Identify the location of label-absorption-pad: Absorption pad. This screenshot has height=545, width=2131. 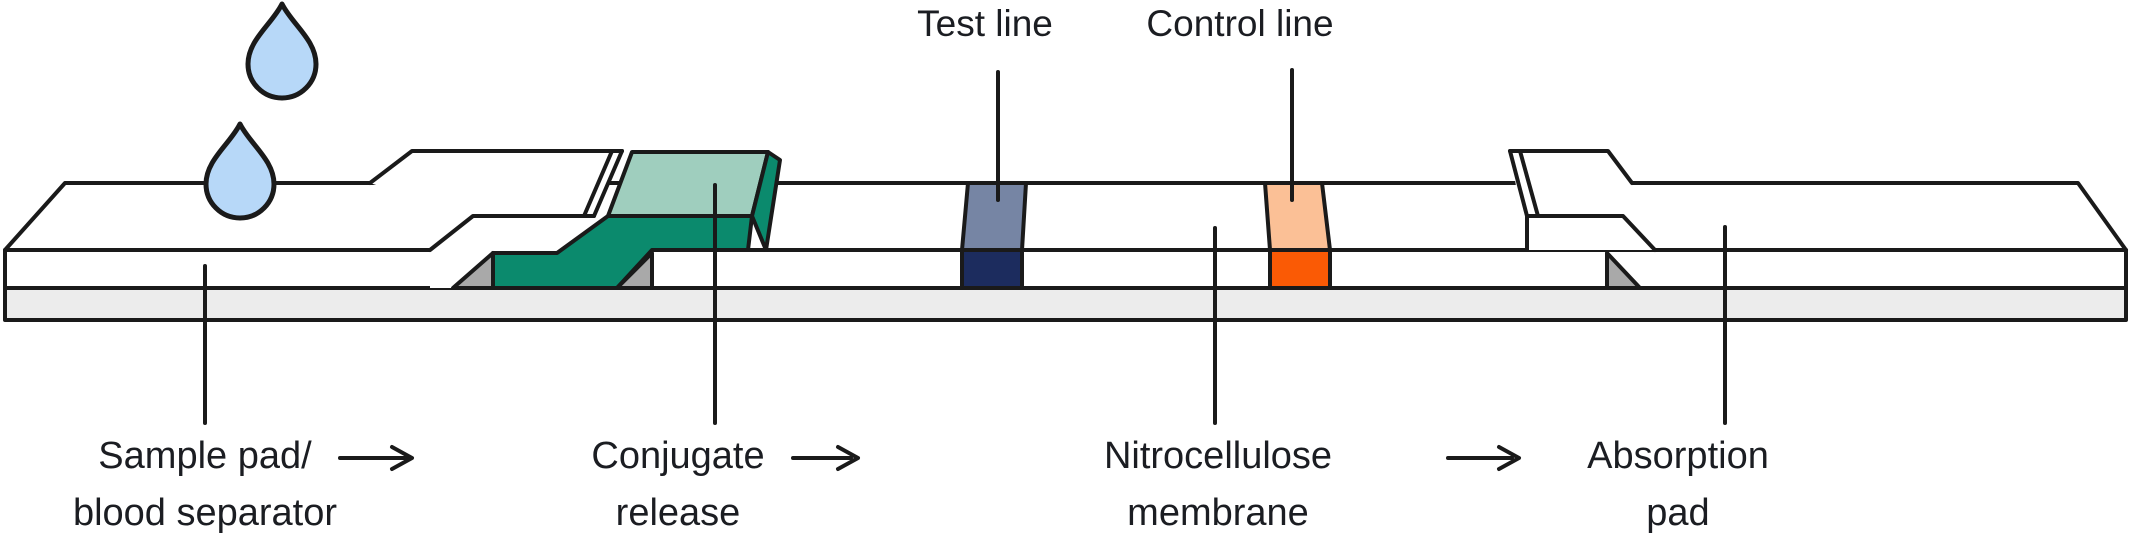
(1678, 485).